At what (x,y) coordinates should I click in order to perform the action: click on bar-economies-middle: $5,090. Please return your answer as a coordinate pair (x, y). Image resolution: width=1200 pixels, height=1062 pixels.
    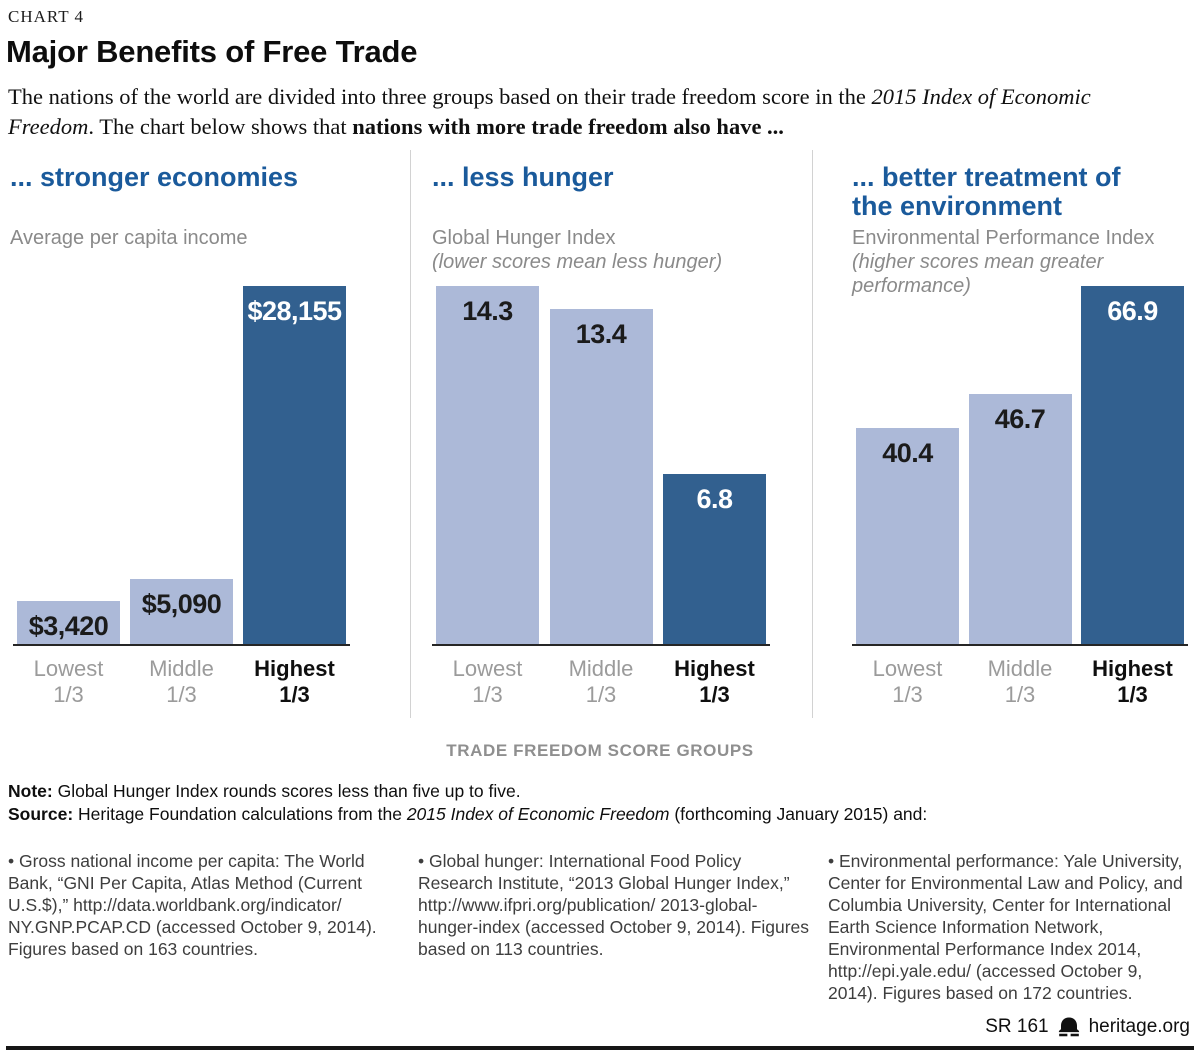
    Looking at the image, I should click on (181, 611).